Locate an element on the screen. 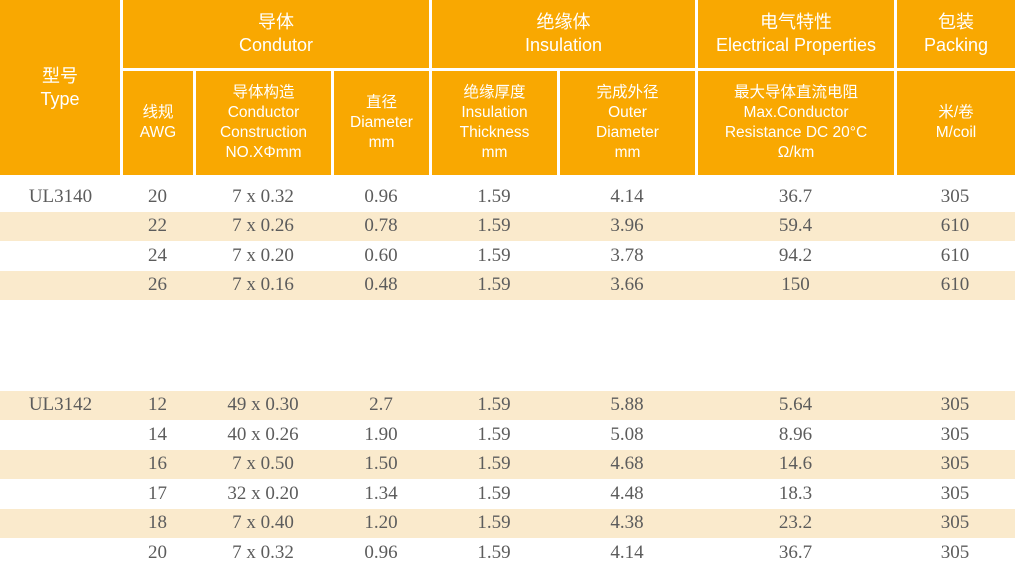 Image resolution: width=1015 pixels, height=564 pixels. data-cell: 5.08 is located at coordinates (627, 434).